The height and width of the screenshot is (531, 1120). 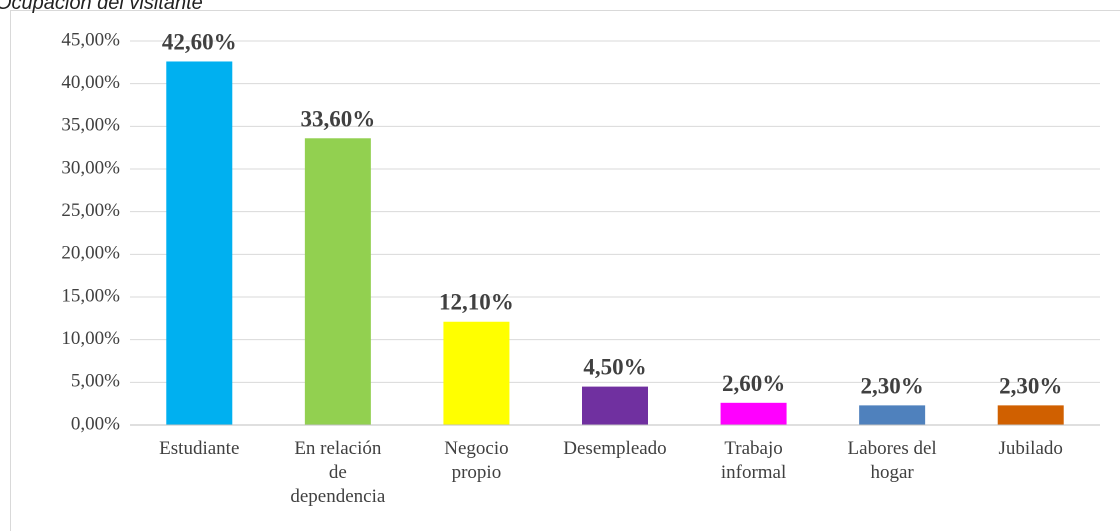 What do you see at coordinates (90, 82) in the screenshot?
I see `y-tick-label: 40,00%` at bounding box center [90, 82].